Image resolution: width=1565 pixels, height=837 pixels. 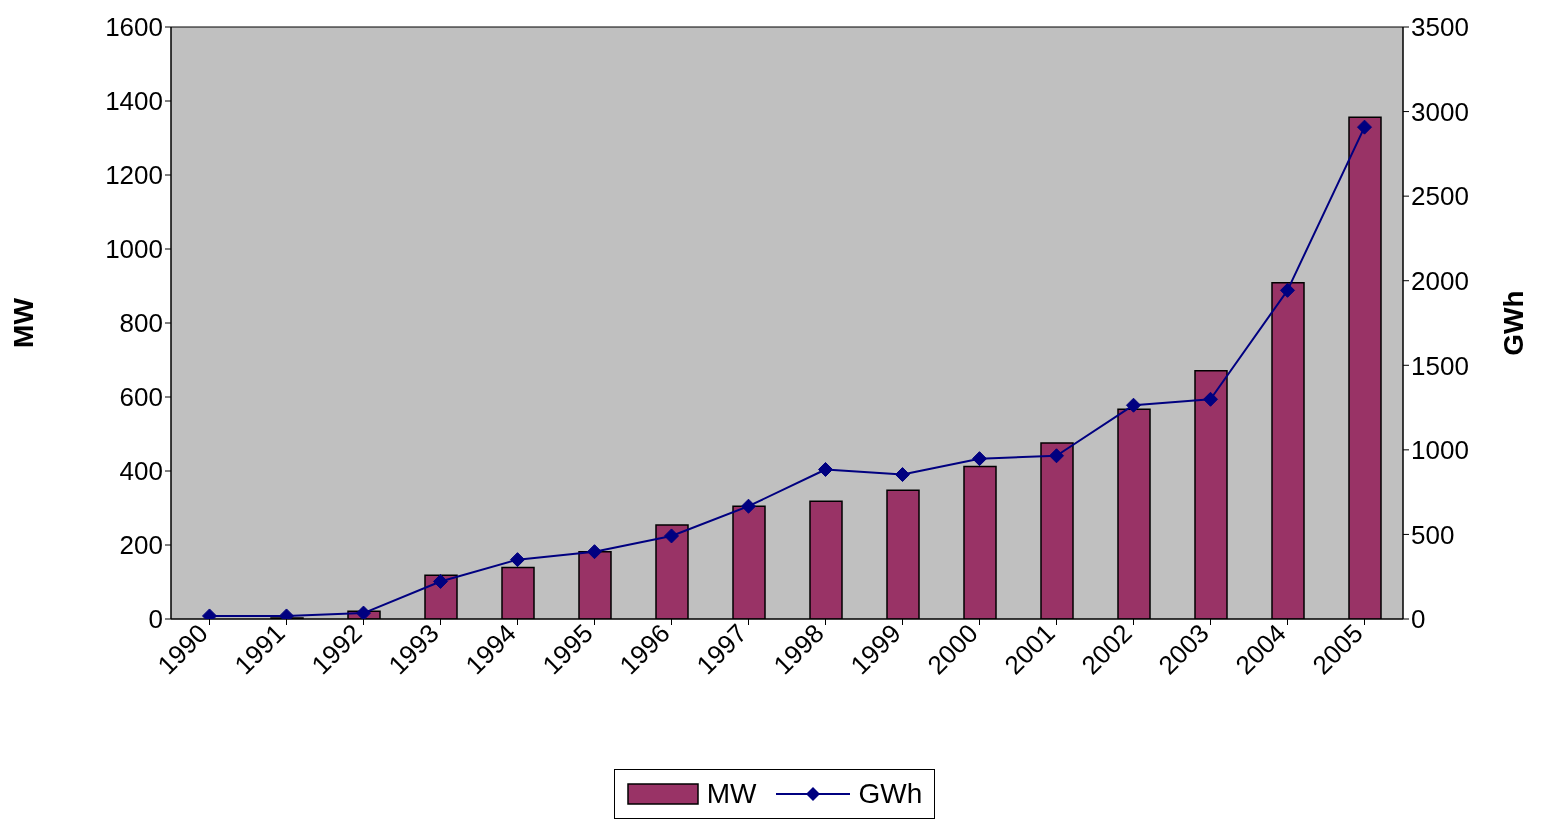 I want to click on legend-label: GWh, so click(x=890, y=794).